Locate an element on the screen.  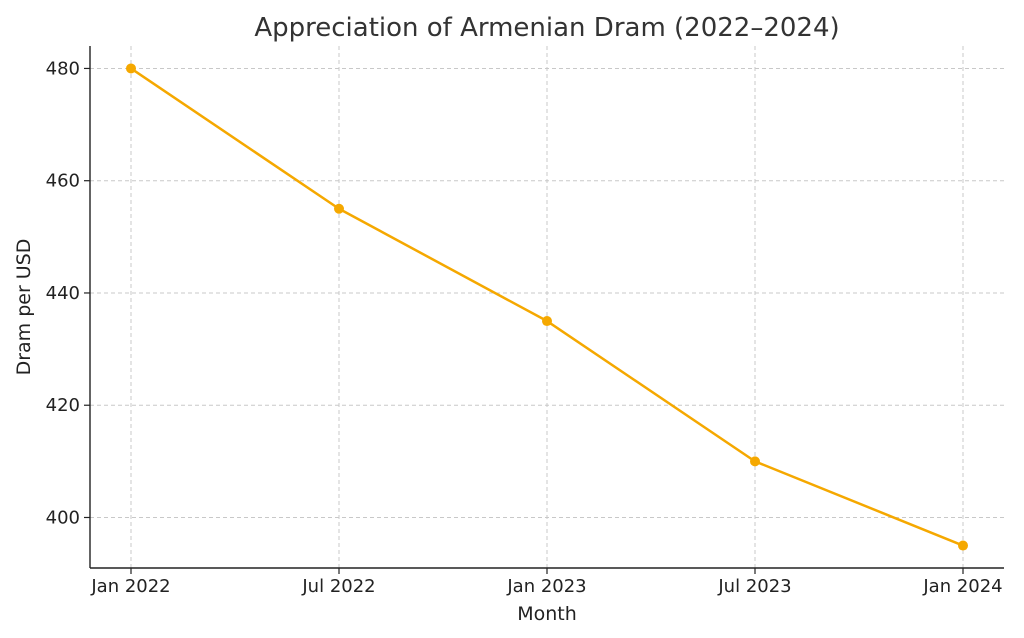
x-tick-label: Jul 2022 is located at coordinates (338, 586).